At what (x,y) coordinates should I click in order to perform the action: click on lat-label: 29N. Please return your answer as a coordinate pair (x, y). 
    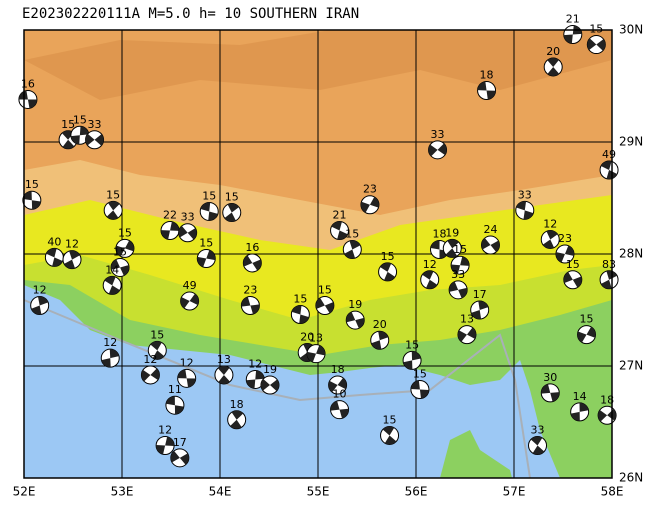
    Looking at the image, I should click on (631, 142).